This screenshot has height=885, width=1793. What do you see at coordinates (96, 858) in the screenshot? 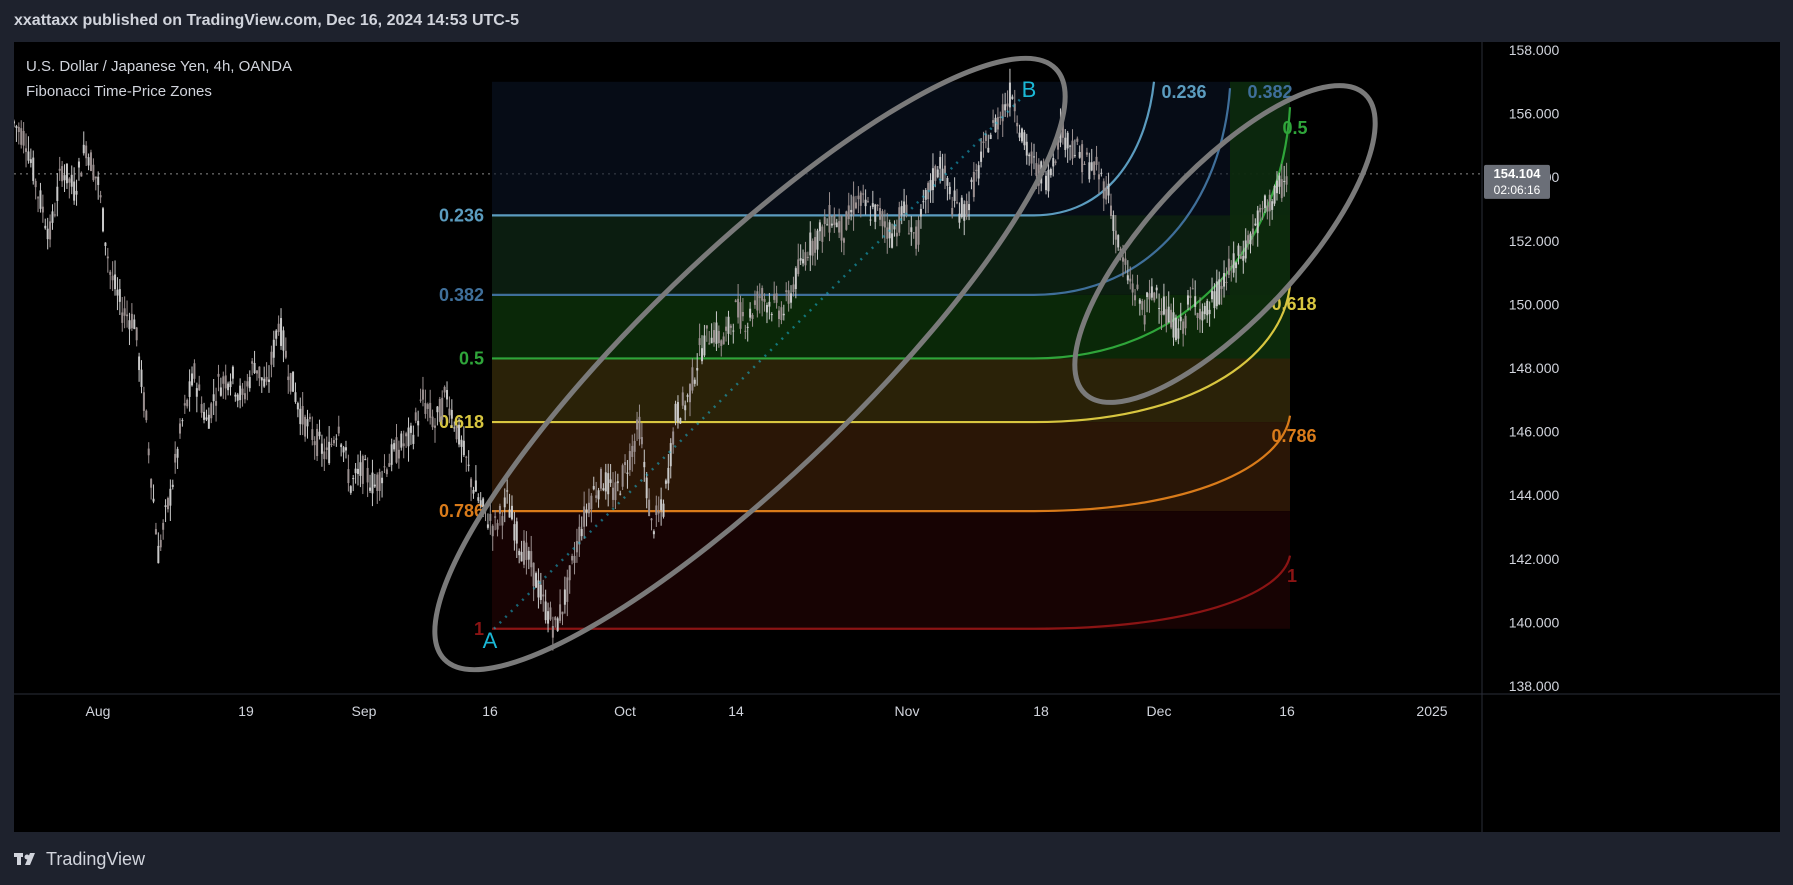
I see `footer-brand: TradingView` at bounding box center [96, 858].